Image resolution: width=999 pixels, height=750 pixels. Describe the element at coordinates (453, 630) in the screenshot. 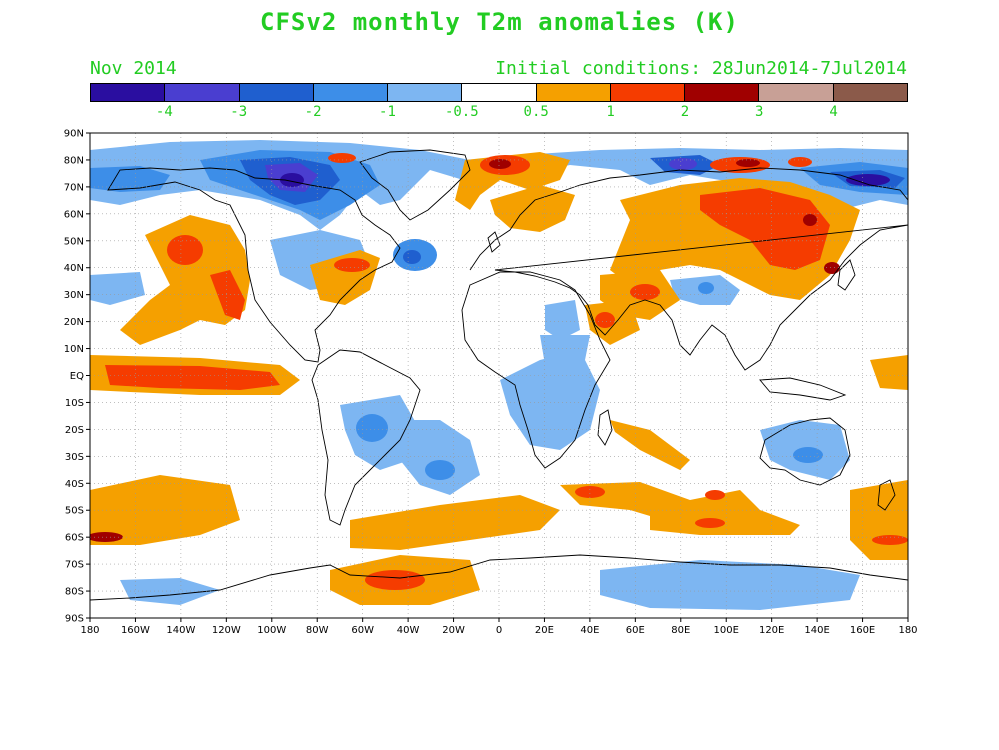

I see `longitude-label: 20W` at that location.